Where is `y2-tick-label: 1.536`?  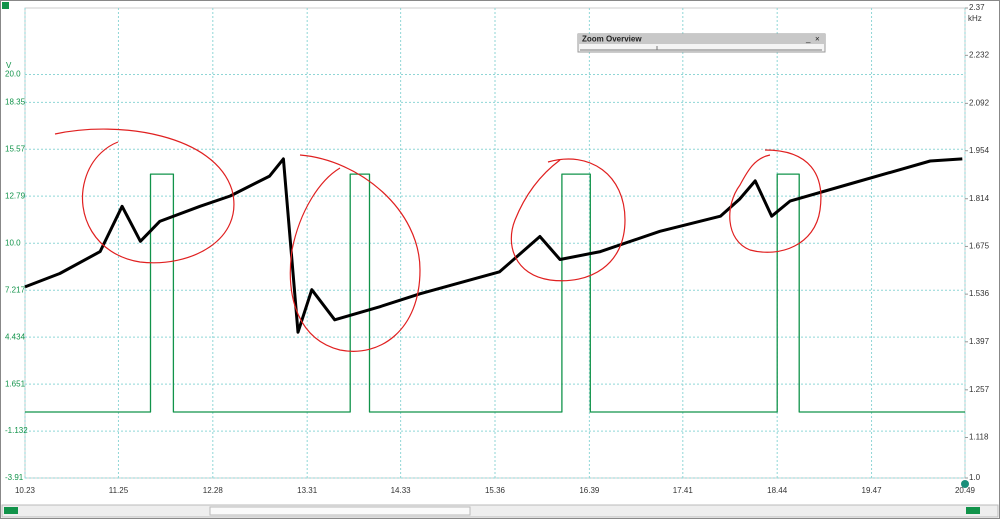
y2-tick-label: 1.536 is located at coordinates (979, 293).